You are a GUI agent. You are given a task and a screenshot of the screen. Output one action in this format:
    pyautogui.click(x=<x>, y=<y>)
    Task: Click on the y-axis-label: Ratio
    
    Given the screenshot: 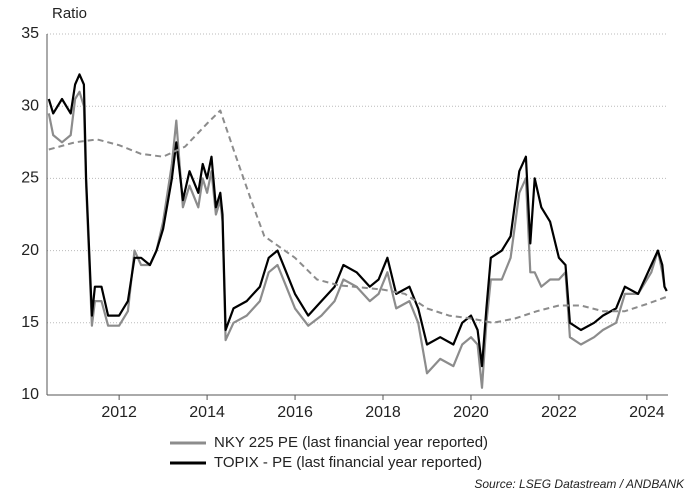 What is the action you would take?
    pyautogui.click(x=69, y=13)
    